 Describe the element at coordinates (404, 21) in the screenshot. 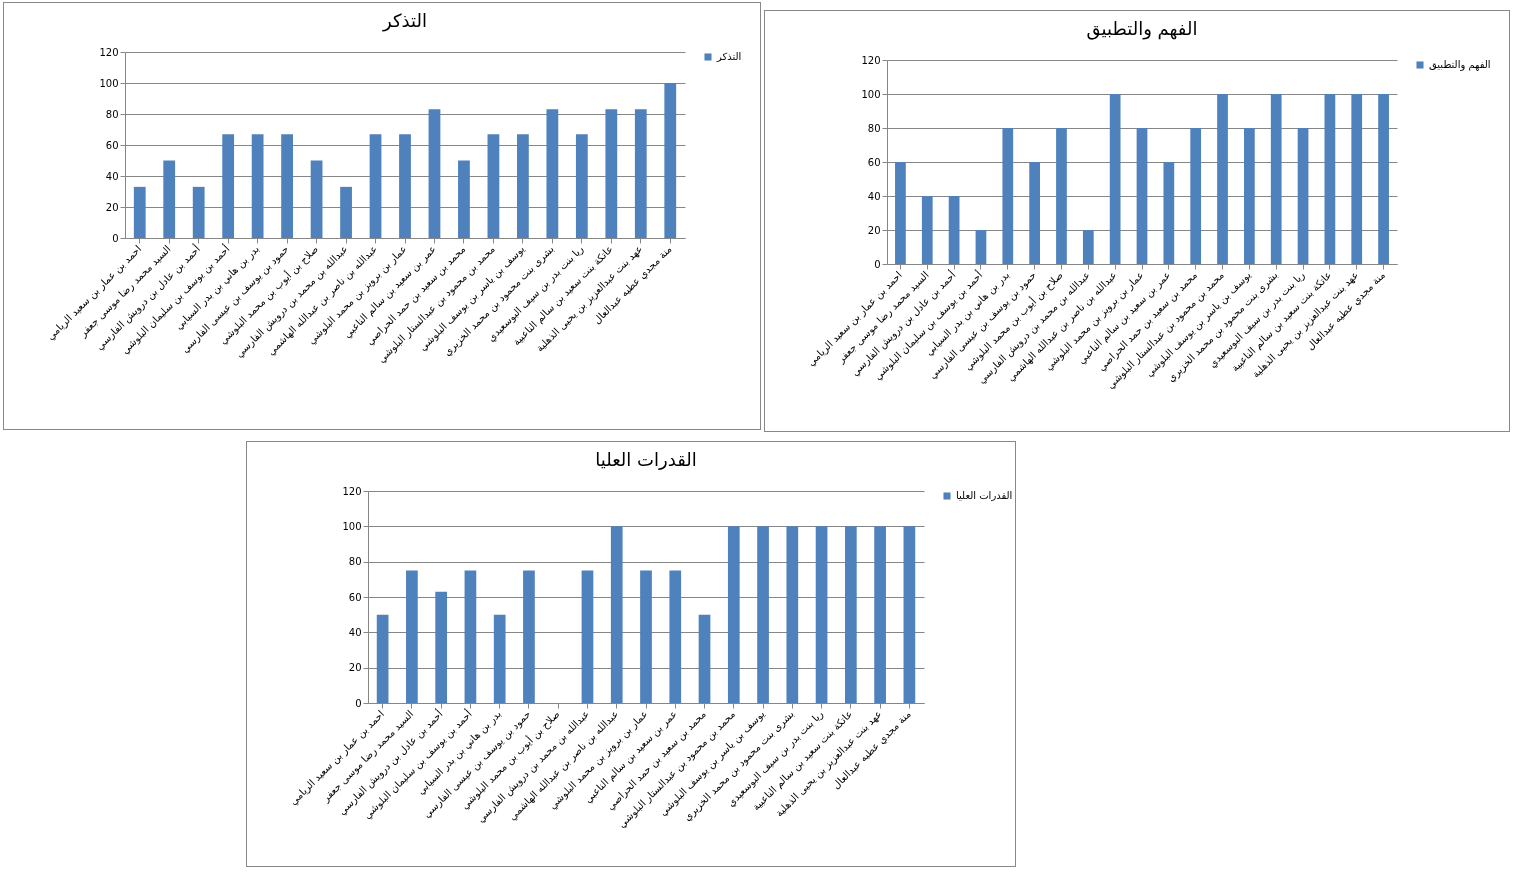

I see `chart-title: التذكر` at that location.